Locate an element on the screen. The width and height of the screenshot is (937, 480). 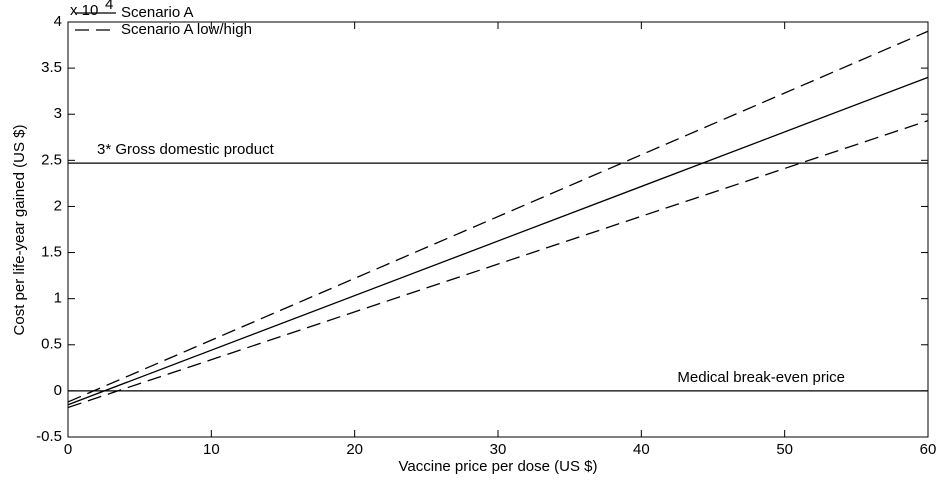
y-tick-label: 2 is located at coordinates (58, 205).